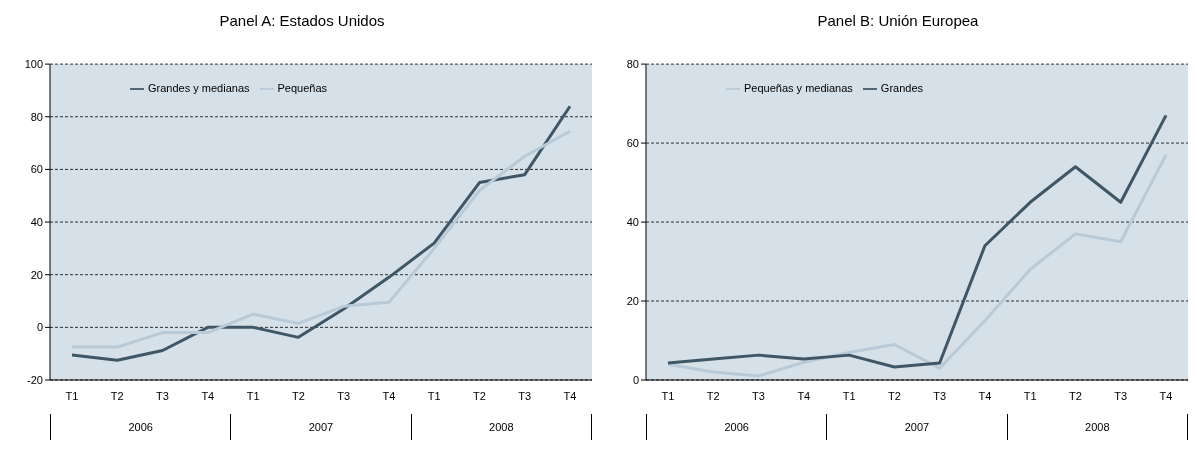 The width and height of the screenshot is (1197, 459). I want to click on legend-label: Pequeñas, so click(302, 88).